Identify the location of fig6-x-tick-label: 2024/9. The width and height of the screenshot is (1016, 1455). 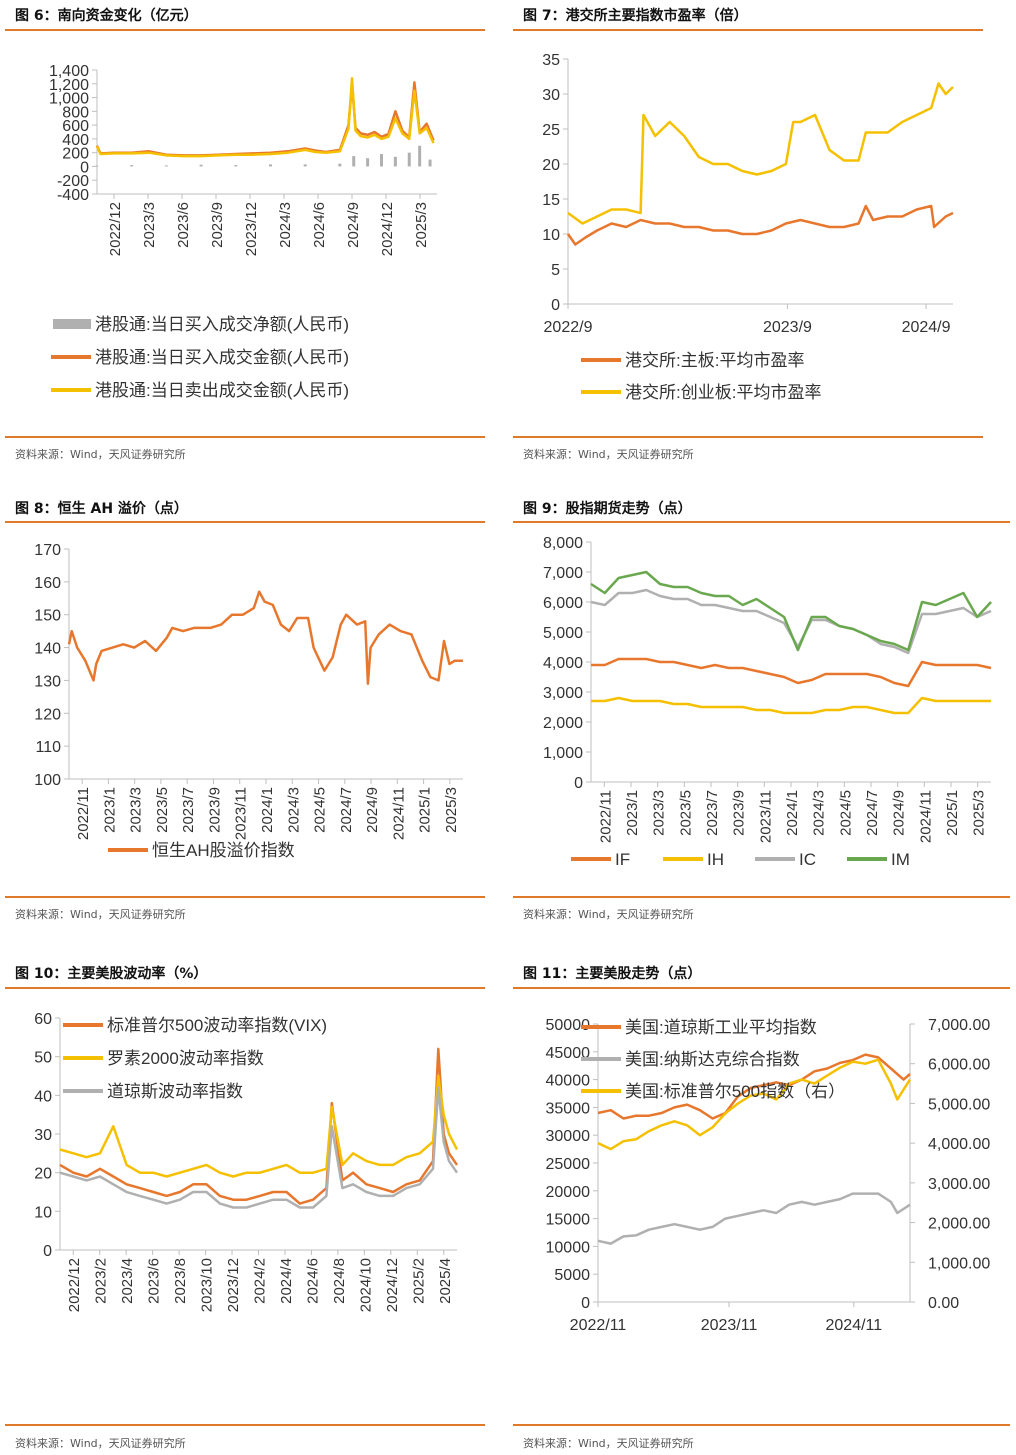
(353, 225).